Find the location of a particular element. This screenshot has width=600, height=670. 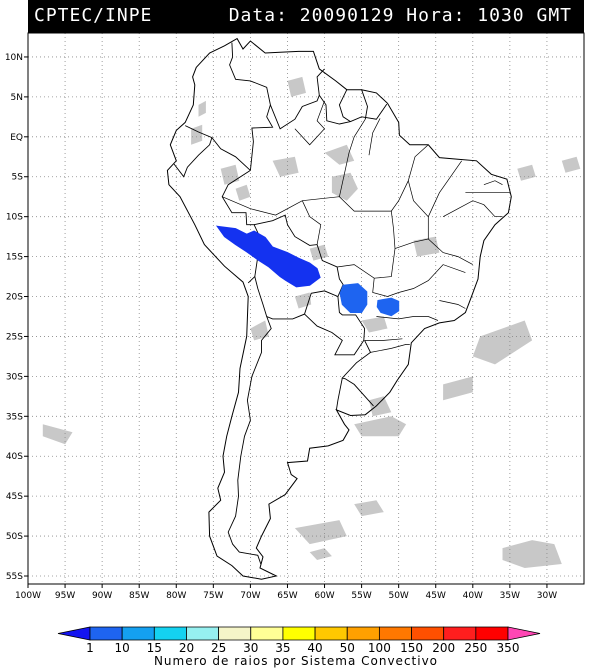

lon-tick-label: 80W is located at coordinates (176, 596).